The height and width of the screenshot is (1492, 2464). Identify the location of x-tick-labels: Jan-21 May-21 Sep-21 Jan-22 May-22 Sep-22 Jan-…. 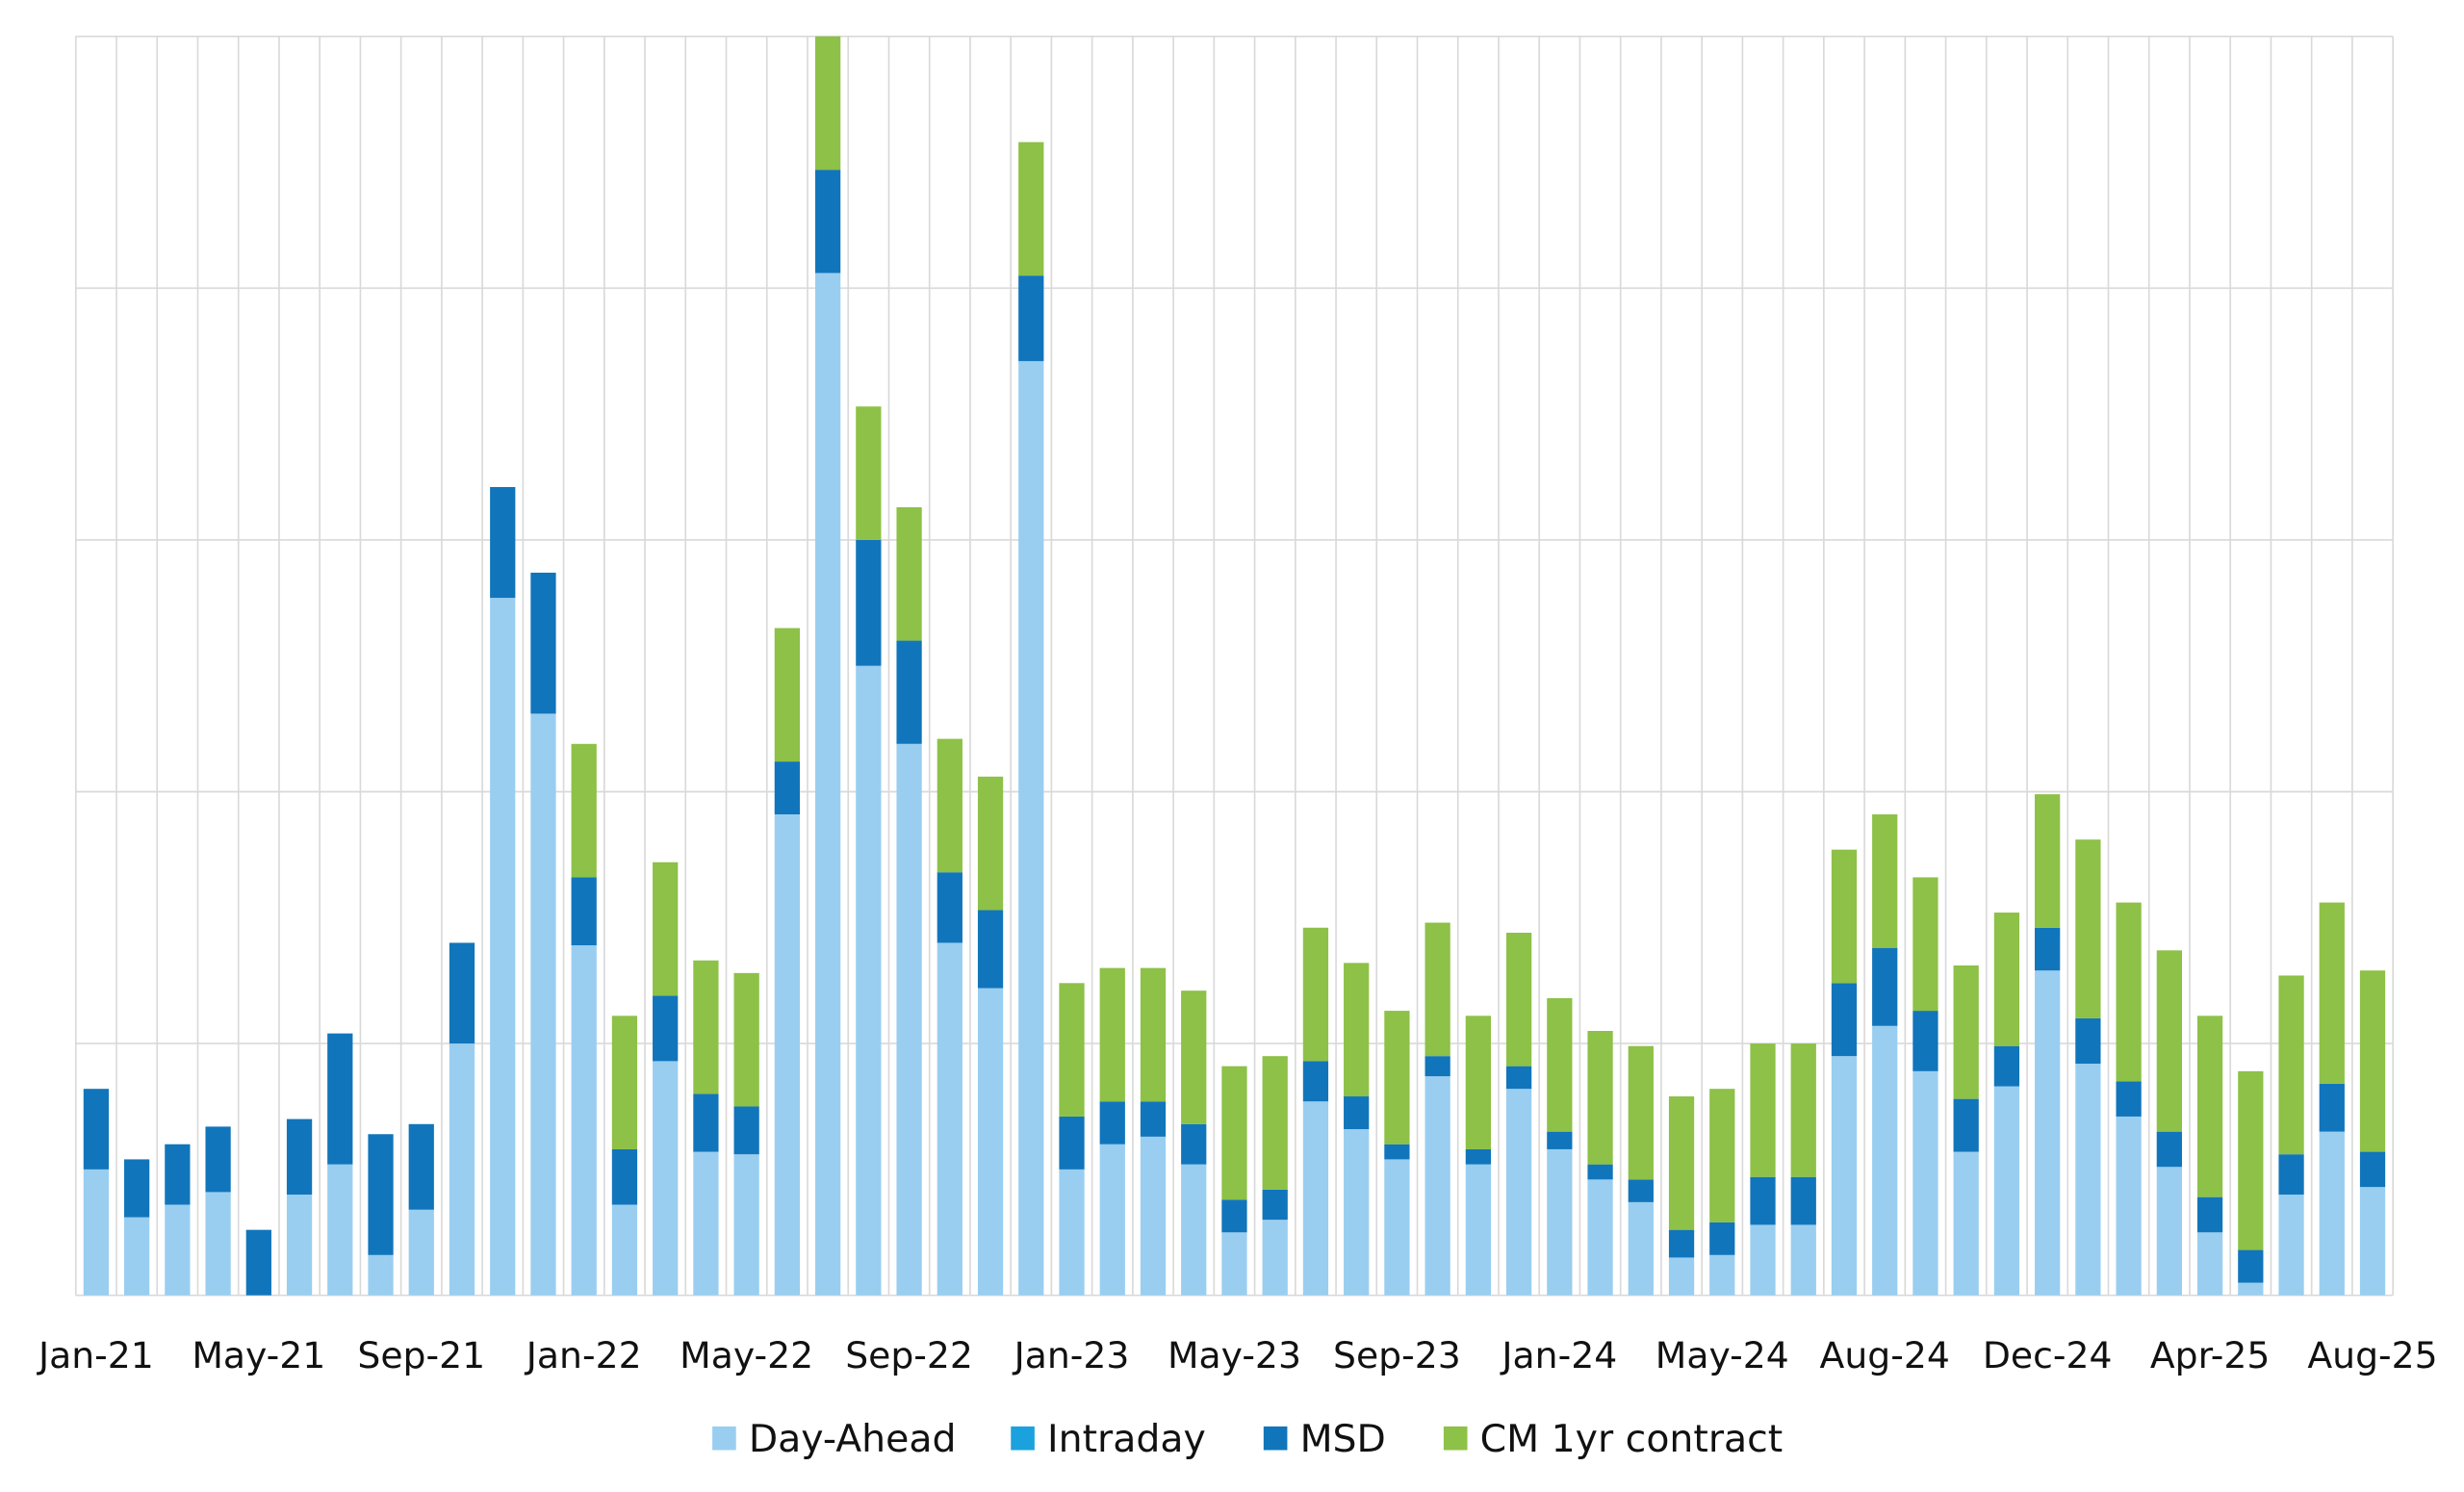
(1237, 1355).